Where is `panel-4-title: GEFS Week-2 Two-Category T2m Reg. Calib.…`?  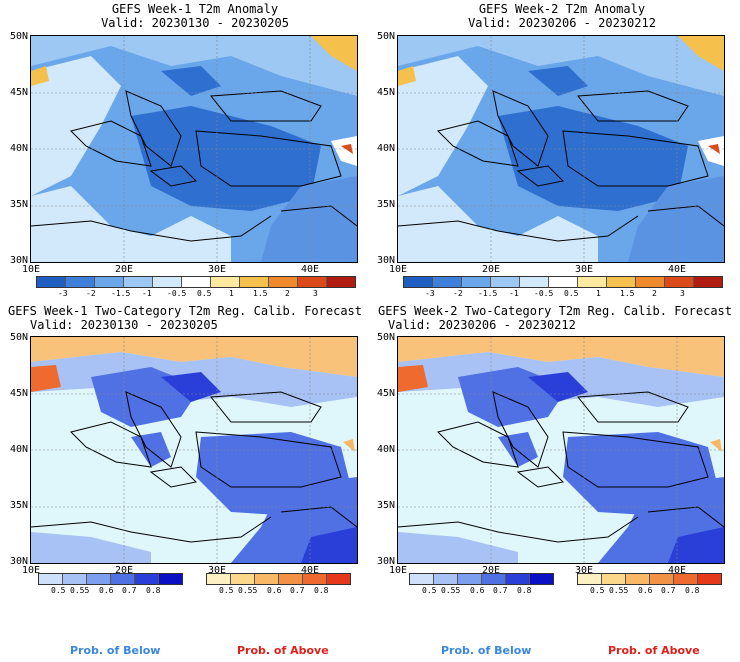 panel-4-title: GEFS Week-2 Two-Category T2m Reg. Calib.… is located at coordinates (554, 318).